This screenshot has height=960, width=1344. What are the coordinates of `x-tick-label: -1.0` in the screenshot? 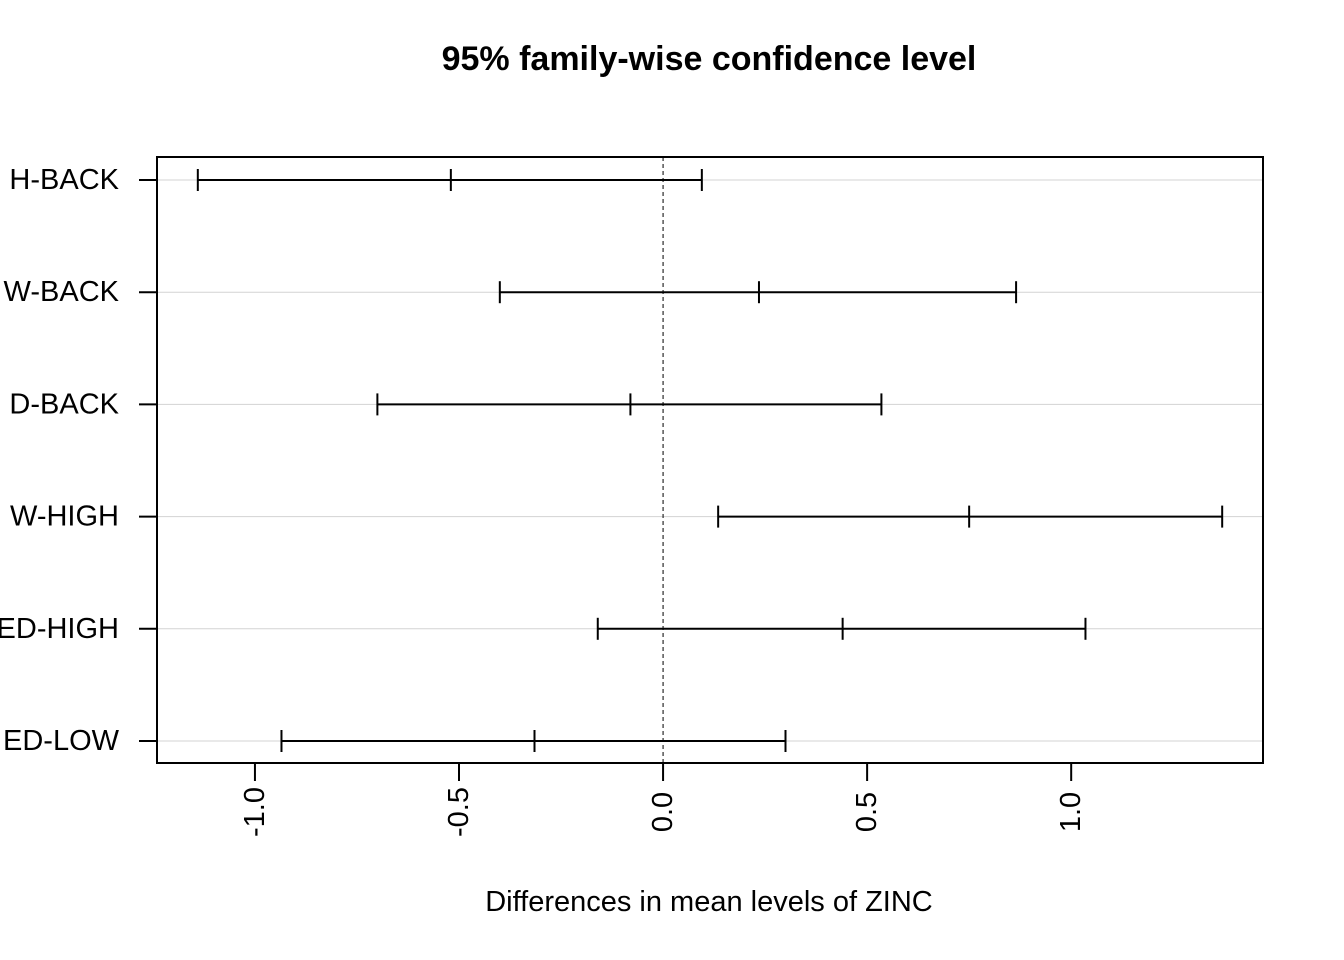 It's located at (255, 812).